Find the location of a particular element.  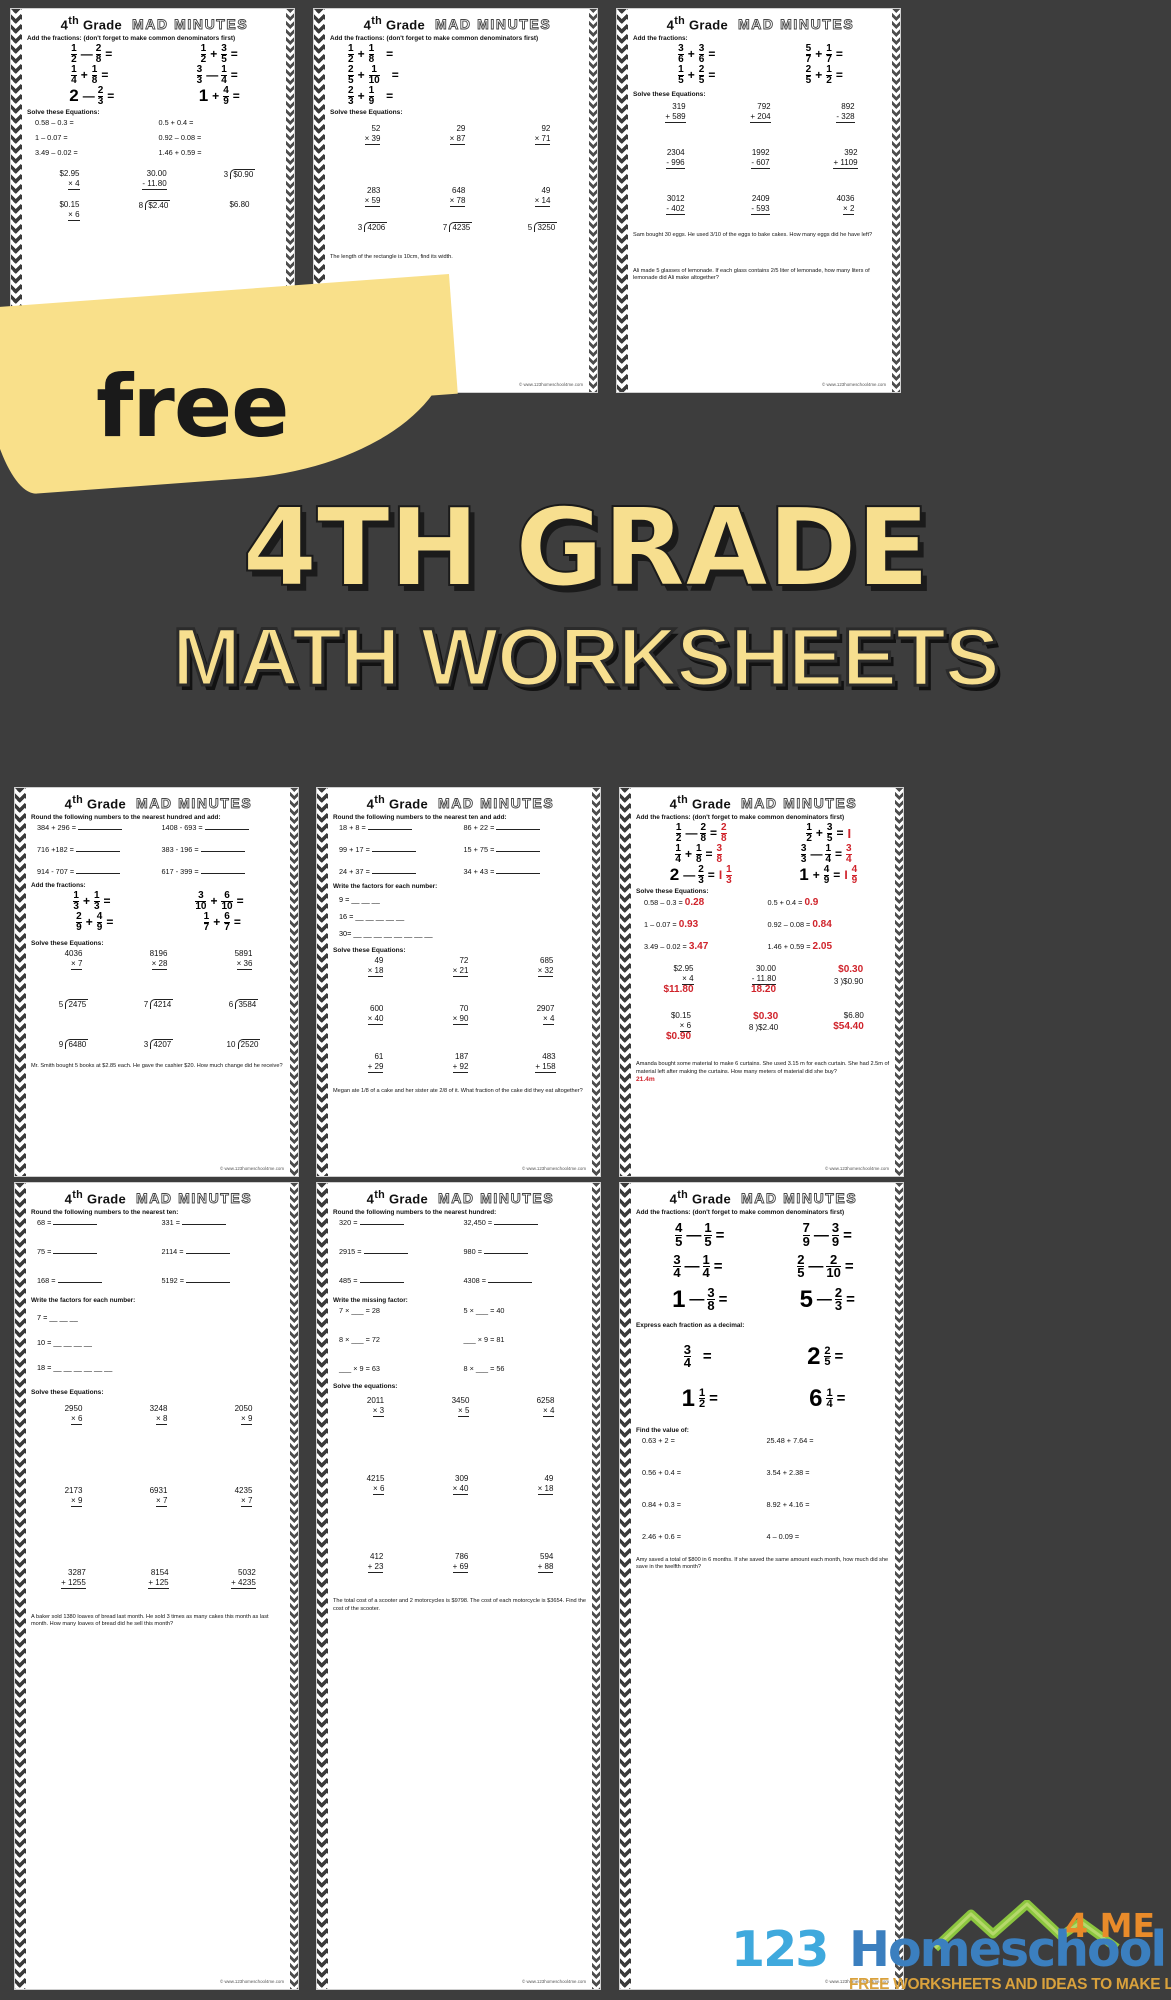

equation: 0.92 – 0.08 = 0.84 is located at coordinates (799, 925).